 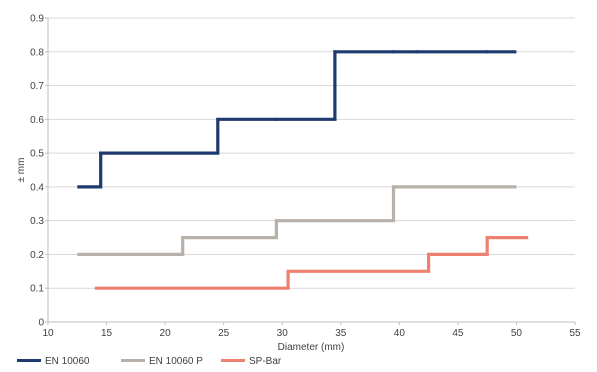 What do you see at coordinates (37, 154) in the screenshot?
I see `y-tick-label: 0.5` at bounding box center [37, 154].